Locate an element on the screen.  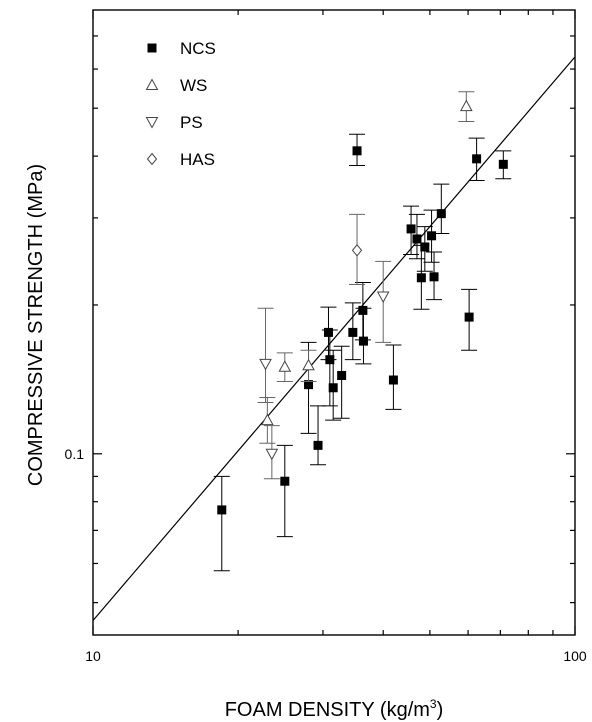
y-tick-label-0-1: 0.1 is located at coordinates (75, 454).